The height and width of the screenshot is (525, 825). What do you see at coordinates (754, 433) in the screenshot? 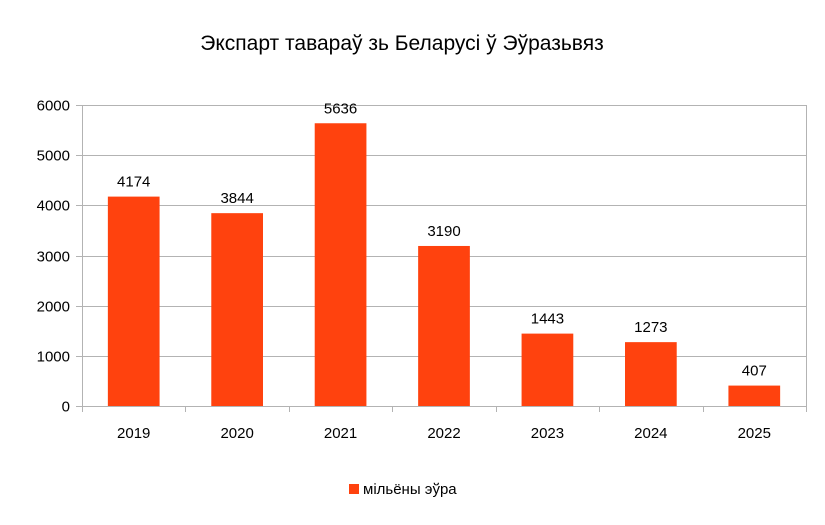
I see `x-tick-label: 2025` at bounding box center [754, 433].